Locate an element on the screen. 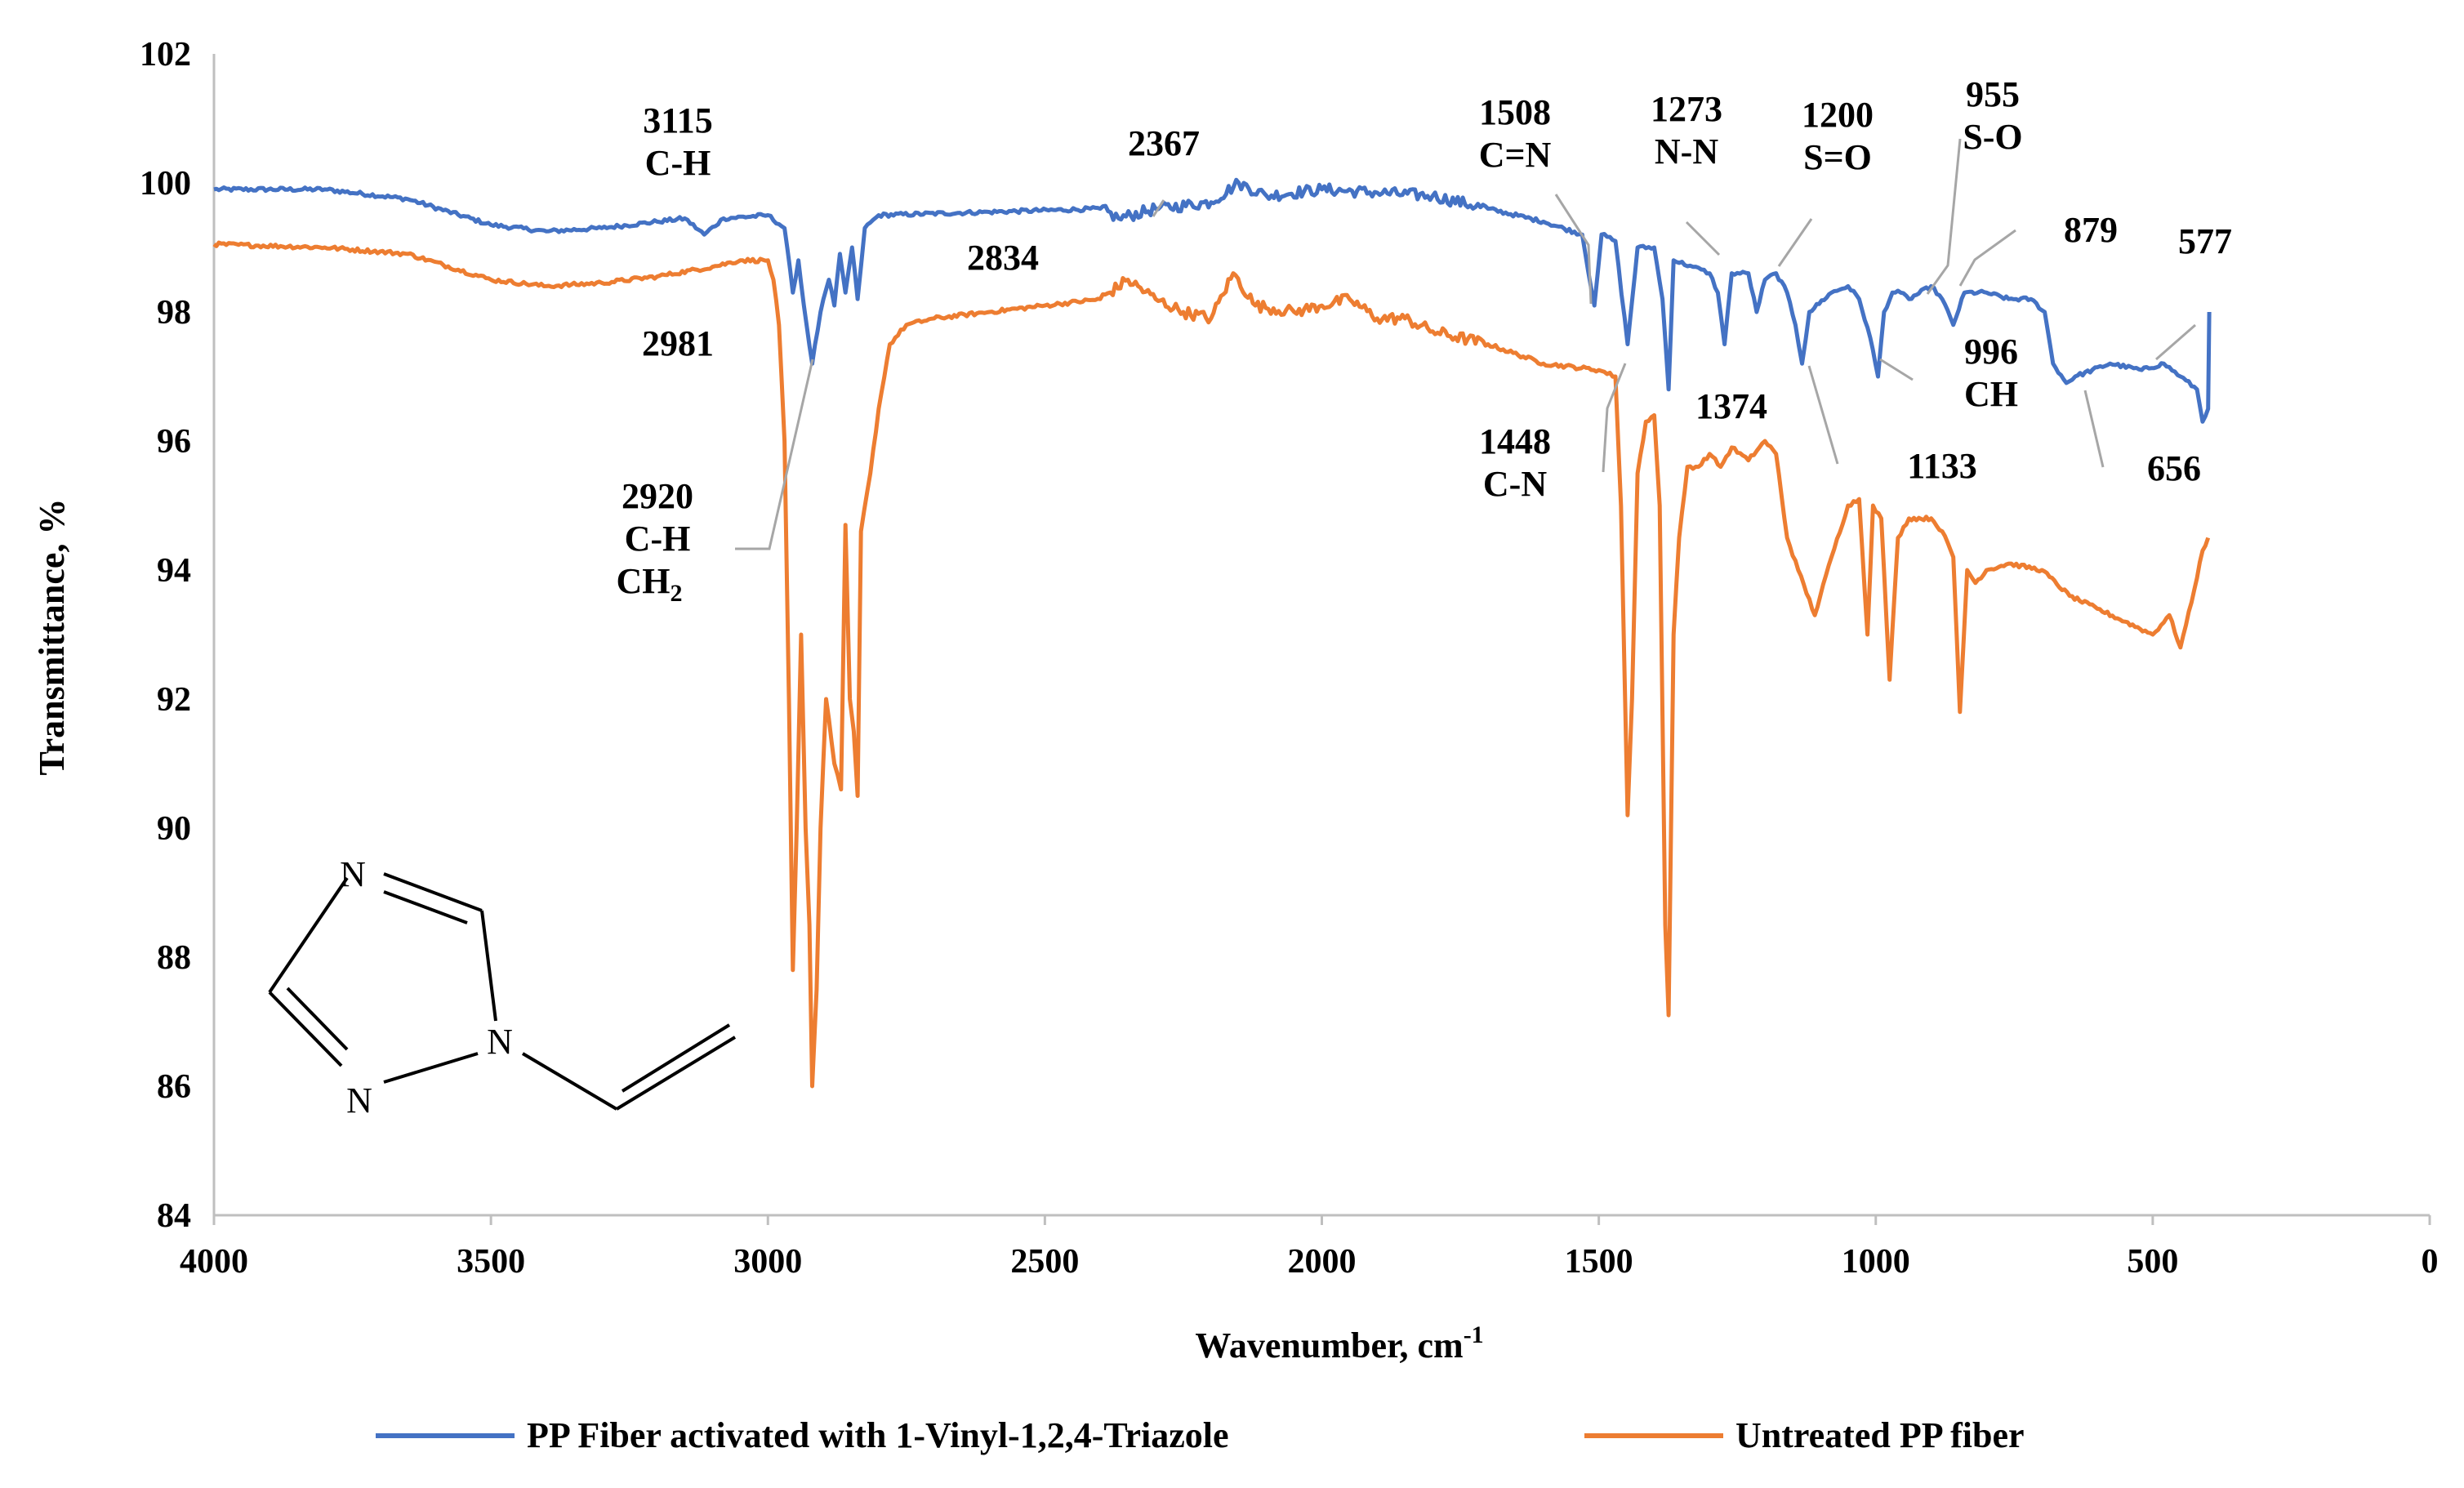 Image resolution: width=2464 pixels, height=1488 pixels. bond-c3-n2-double is located at coordinates (317, 1019).